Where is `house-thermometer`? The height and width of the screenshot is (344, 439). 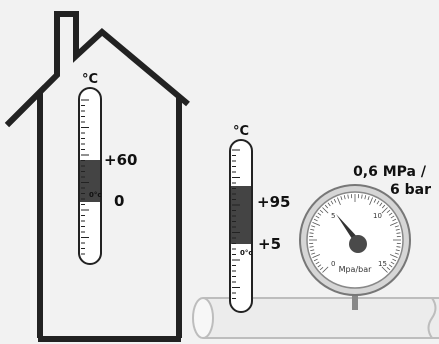 house-thermometer is located at coordinates (90, 176).